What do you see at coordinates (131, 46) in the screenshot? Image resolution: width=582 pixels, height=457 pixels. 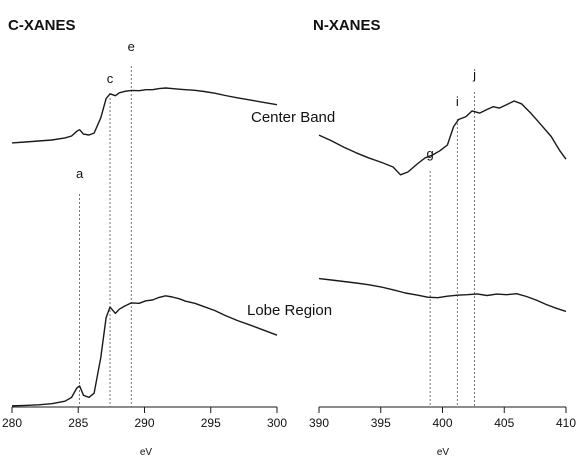 I see `peak-e-label: e` at bounding box center [131, 46].